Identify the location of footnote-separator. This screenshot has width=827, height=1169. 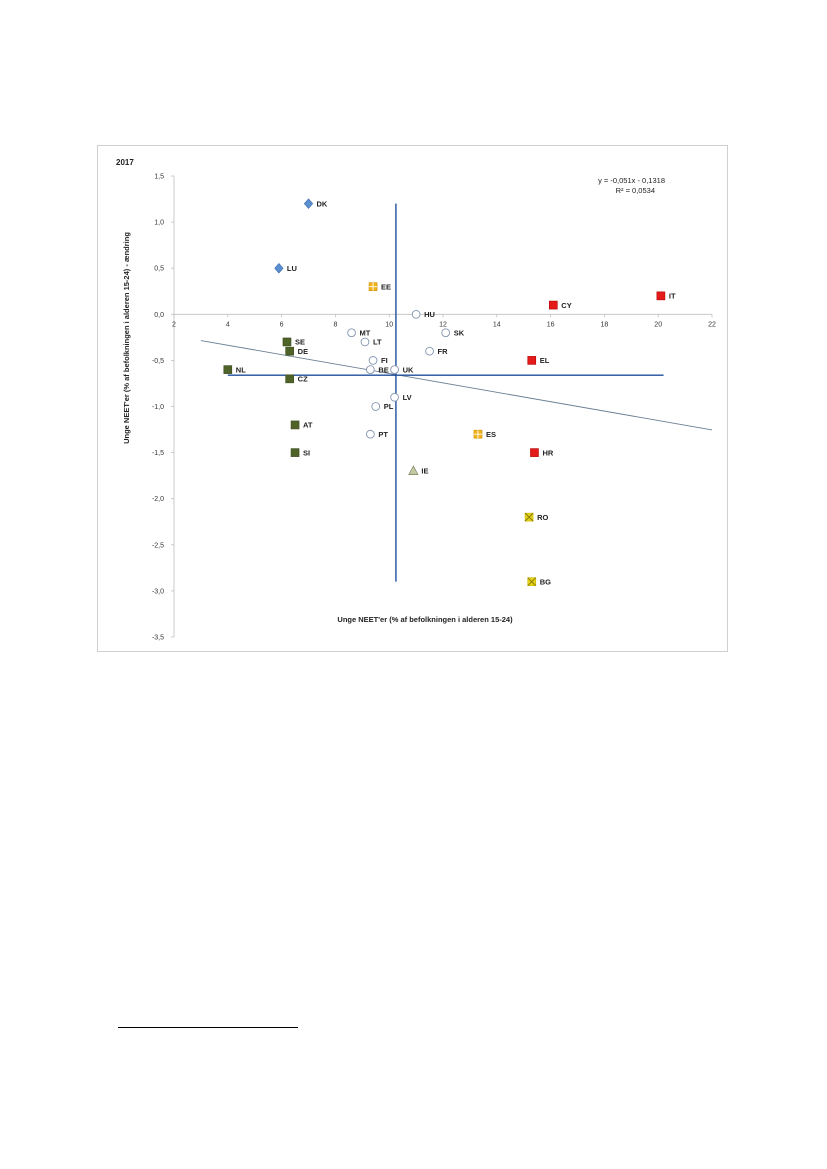
(208, 1027).